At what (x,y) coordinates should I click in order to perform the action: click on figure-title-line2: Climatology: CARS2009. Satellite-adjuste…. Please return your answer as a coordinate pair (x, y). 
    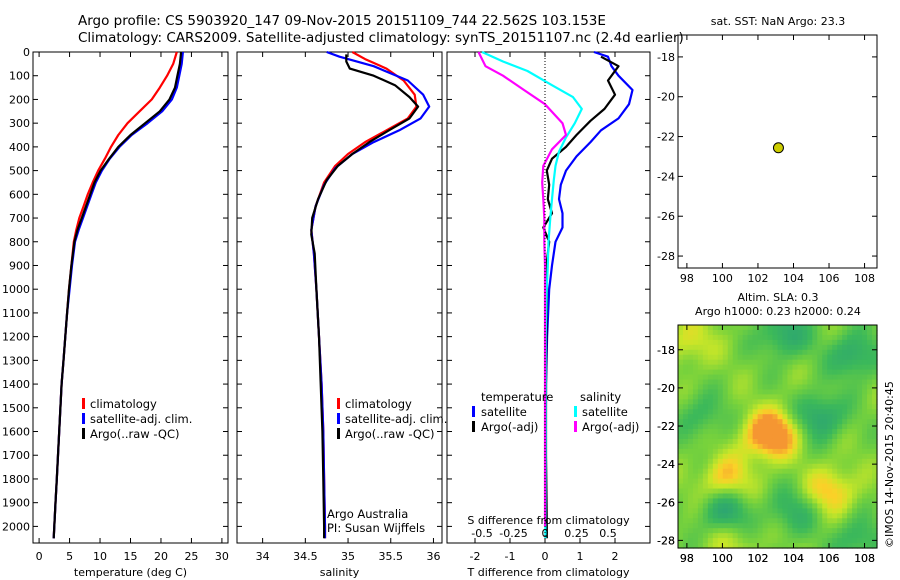
    Looking at the image, I should click on (381, 38).